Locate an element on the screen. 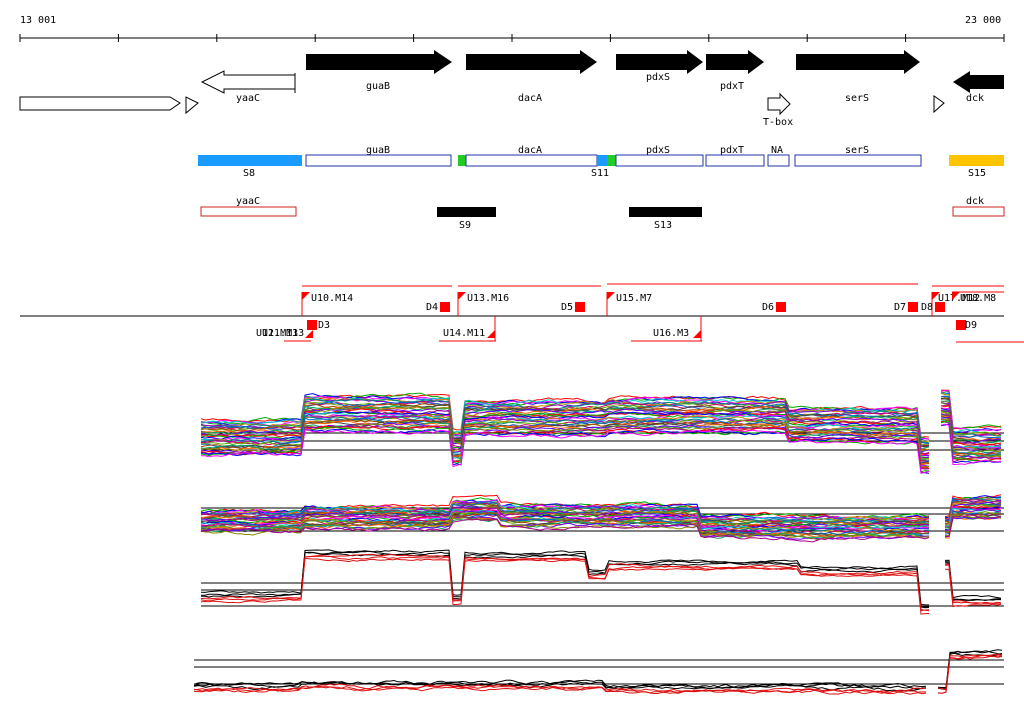 This screenshot has width=1024, height=718. feature-flag-reverse: U11.M13 is located at coordinates (287, 333).